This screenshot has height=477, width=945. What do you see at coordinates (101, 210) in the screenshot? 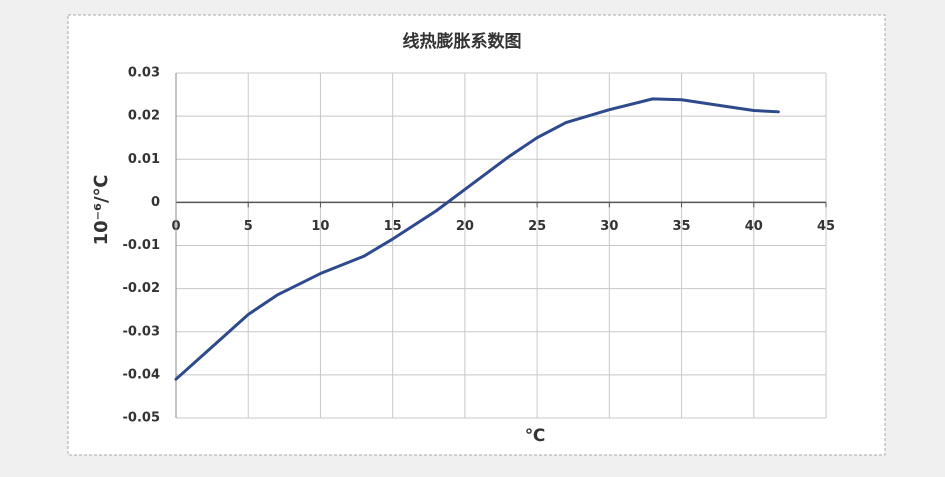
I see `y-axis-label: 10⁻⁶/℃` at bounding box center [101, 210].